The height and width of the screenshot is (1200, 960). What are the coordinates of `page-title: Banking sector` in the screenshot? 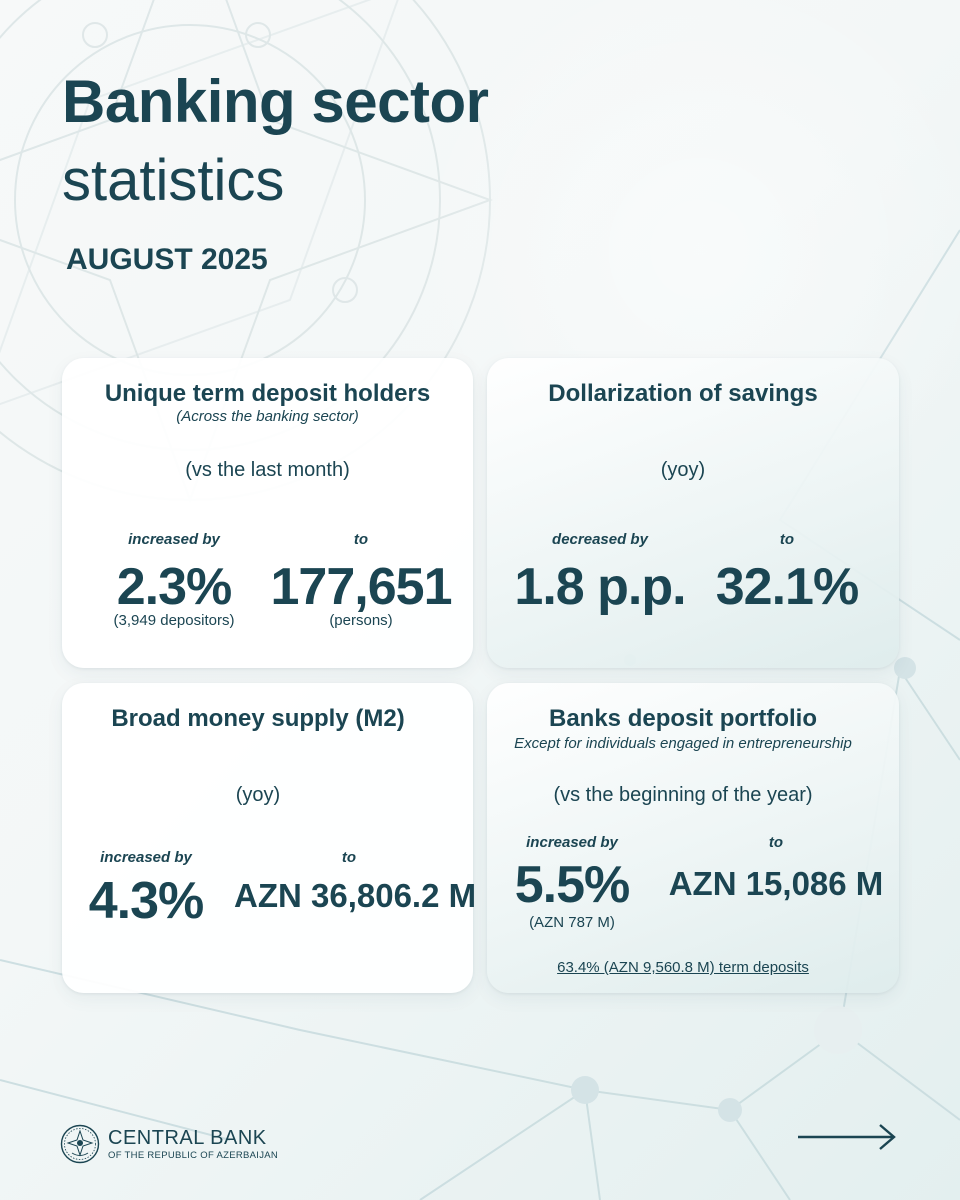 It's located at (275, 101).